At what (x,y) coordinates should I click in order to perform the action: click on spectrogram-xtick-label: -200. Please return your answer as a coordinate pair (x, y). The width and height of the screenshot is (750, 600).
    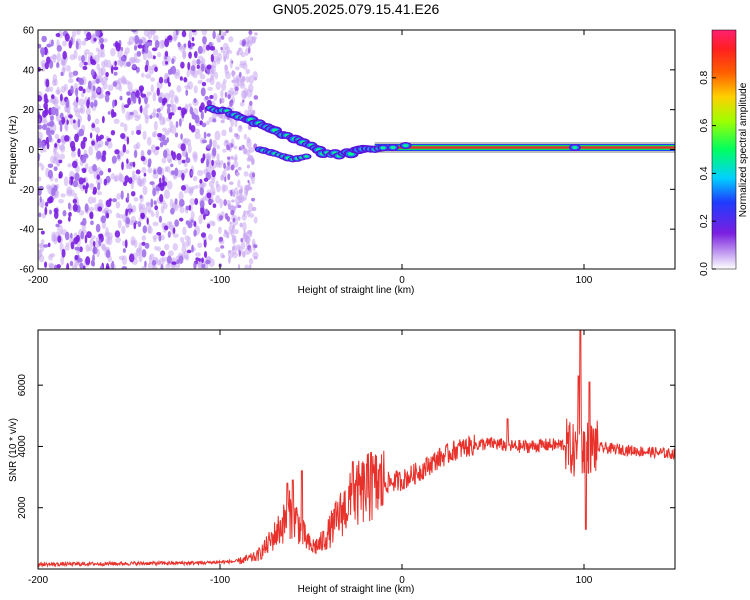
    Looking at the image, I should click on (38, 280).